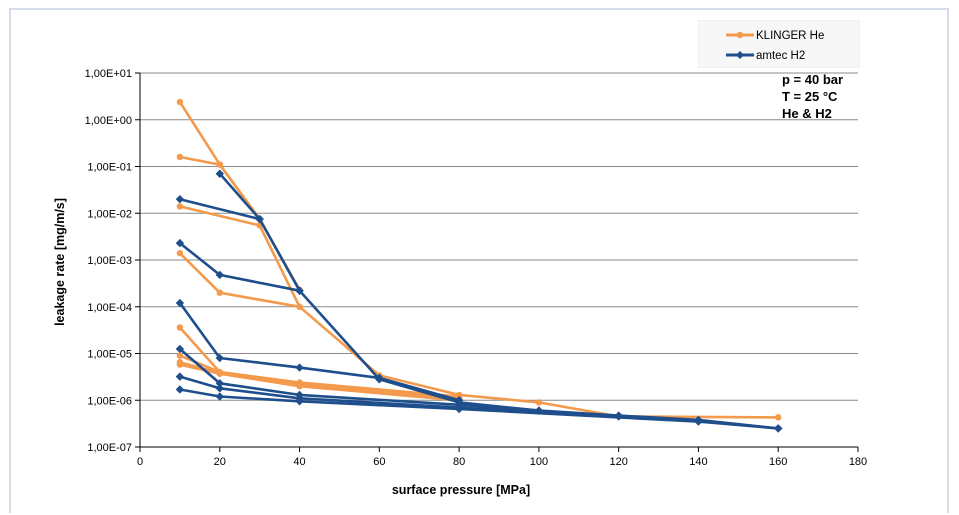  Describe the element at coordinates (109, 168) in the screenshot. I see `y-tick-label: 1,00E-01` at that location.